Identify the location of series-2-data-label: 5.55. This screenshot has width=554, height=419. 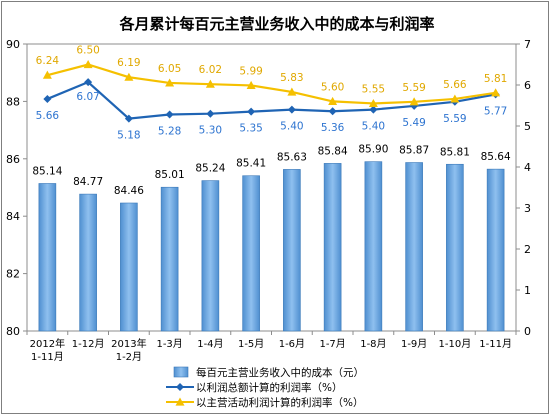
(373, 89).